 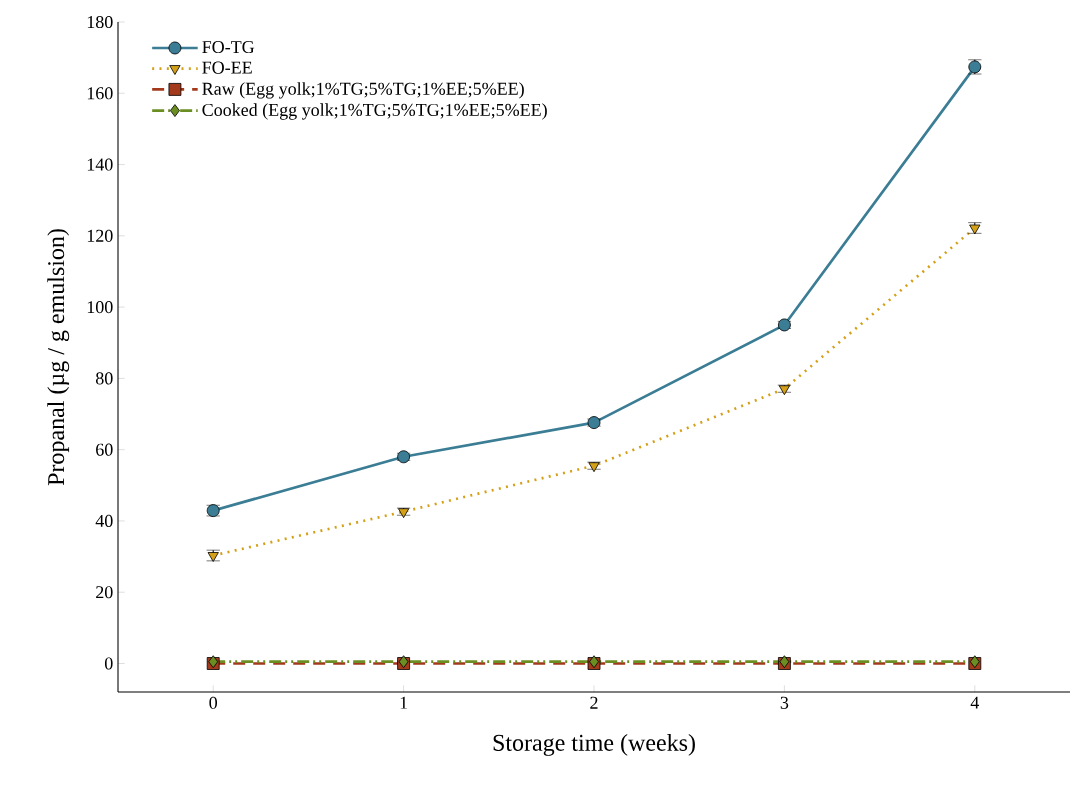 What do you see at coordinates (404, 702) in the screenshot?
I see `x-tick-label: 1` at bounding box center [404, 702].